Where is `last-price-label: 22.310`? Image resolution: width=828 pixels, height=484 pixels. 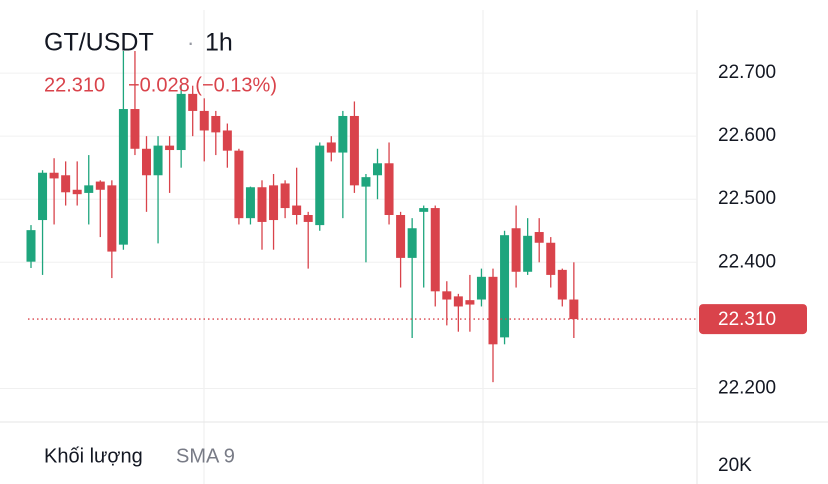
last-price-label: 22.310 is located at coordinates (747, 319).